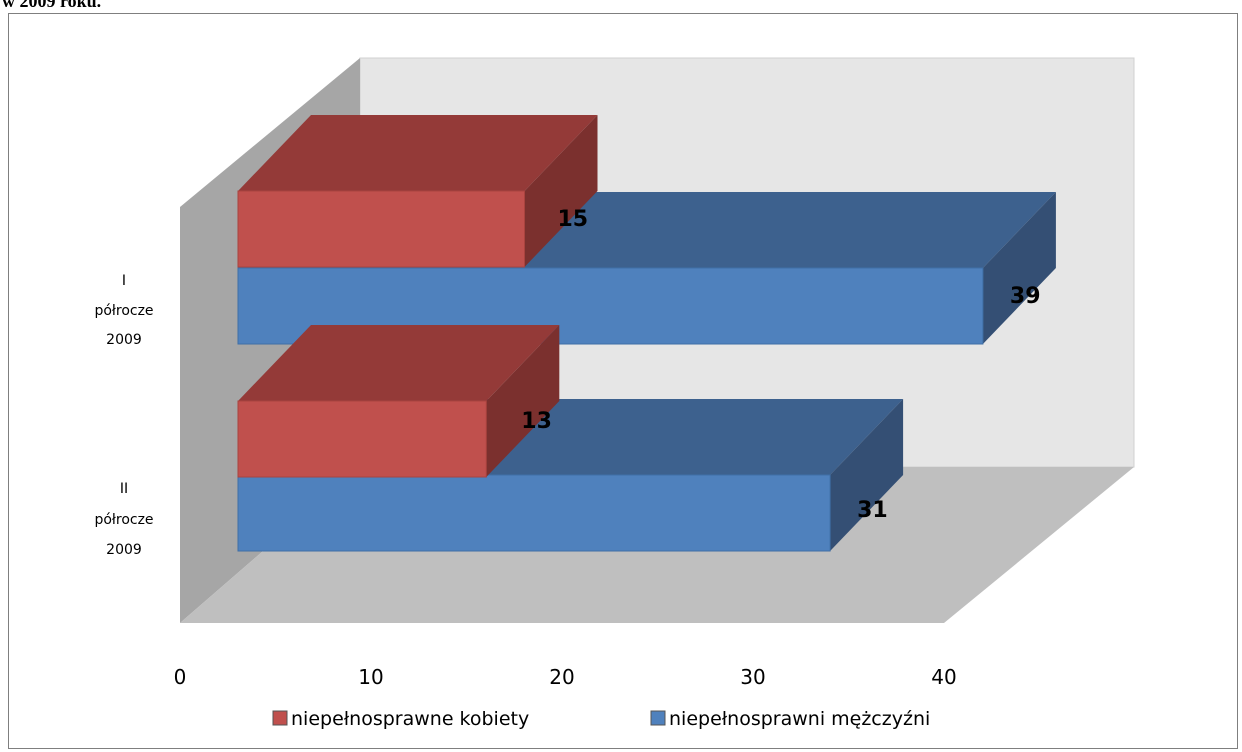 The width and height of the screenshot is (1242, 752). Describe the element at coordinates (418, 153) in the screenshot. I see `bar-top-kobiety-i` at that location.